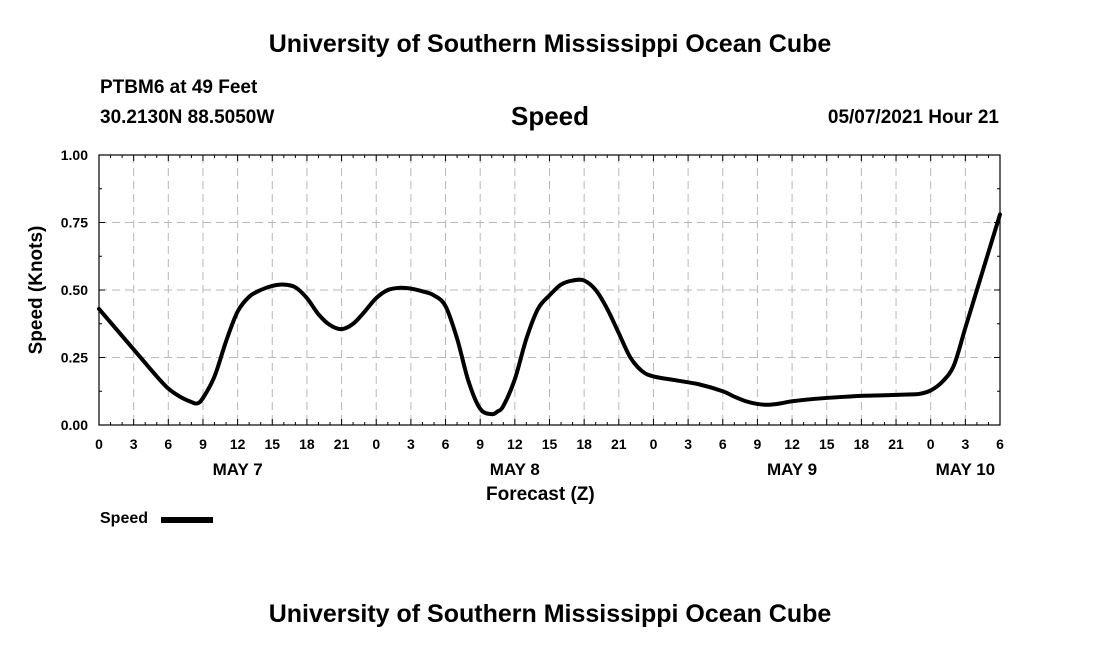 This screenshot has width=1100, height=650. I want to click on legend-label: Speed, so click(124, 518).